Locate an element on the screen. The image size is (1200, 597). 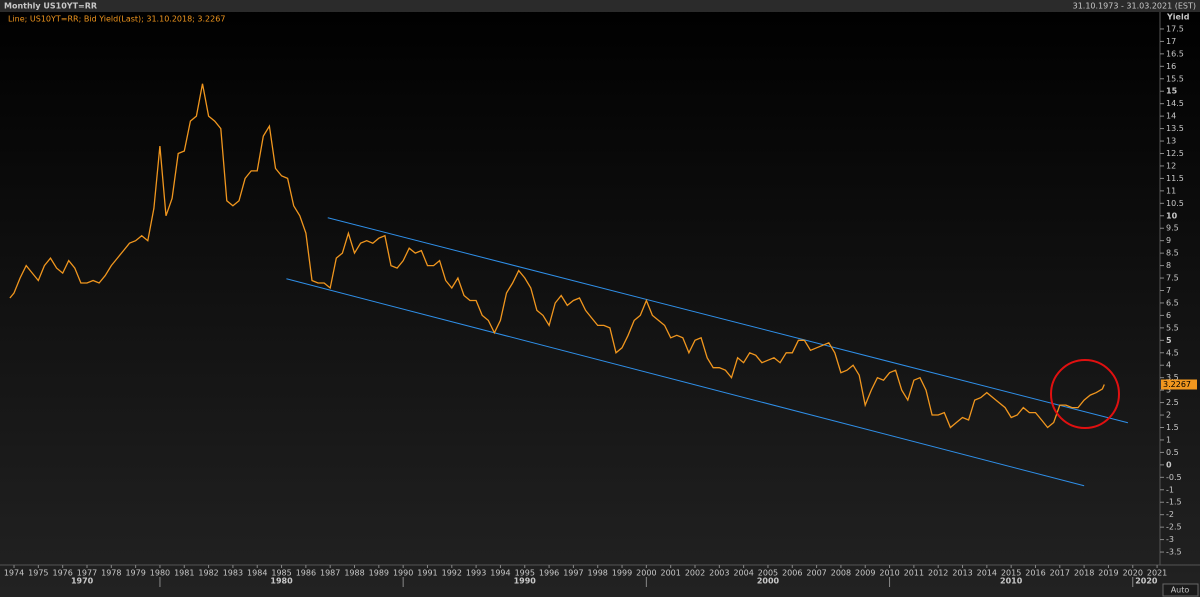
x-tick-label: 2017 is located at coordinates (1060, 573).